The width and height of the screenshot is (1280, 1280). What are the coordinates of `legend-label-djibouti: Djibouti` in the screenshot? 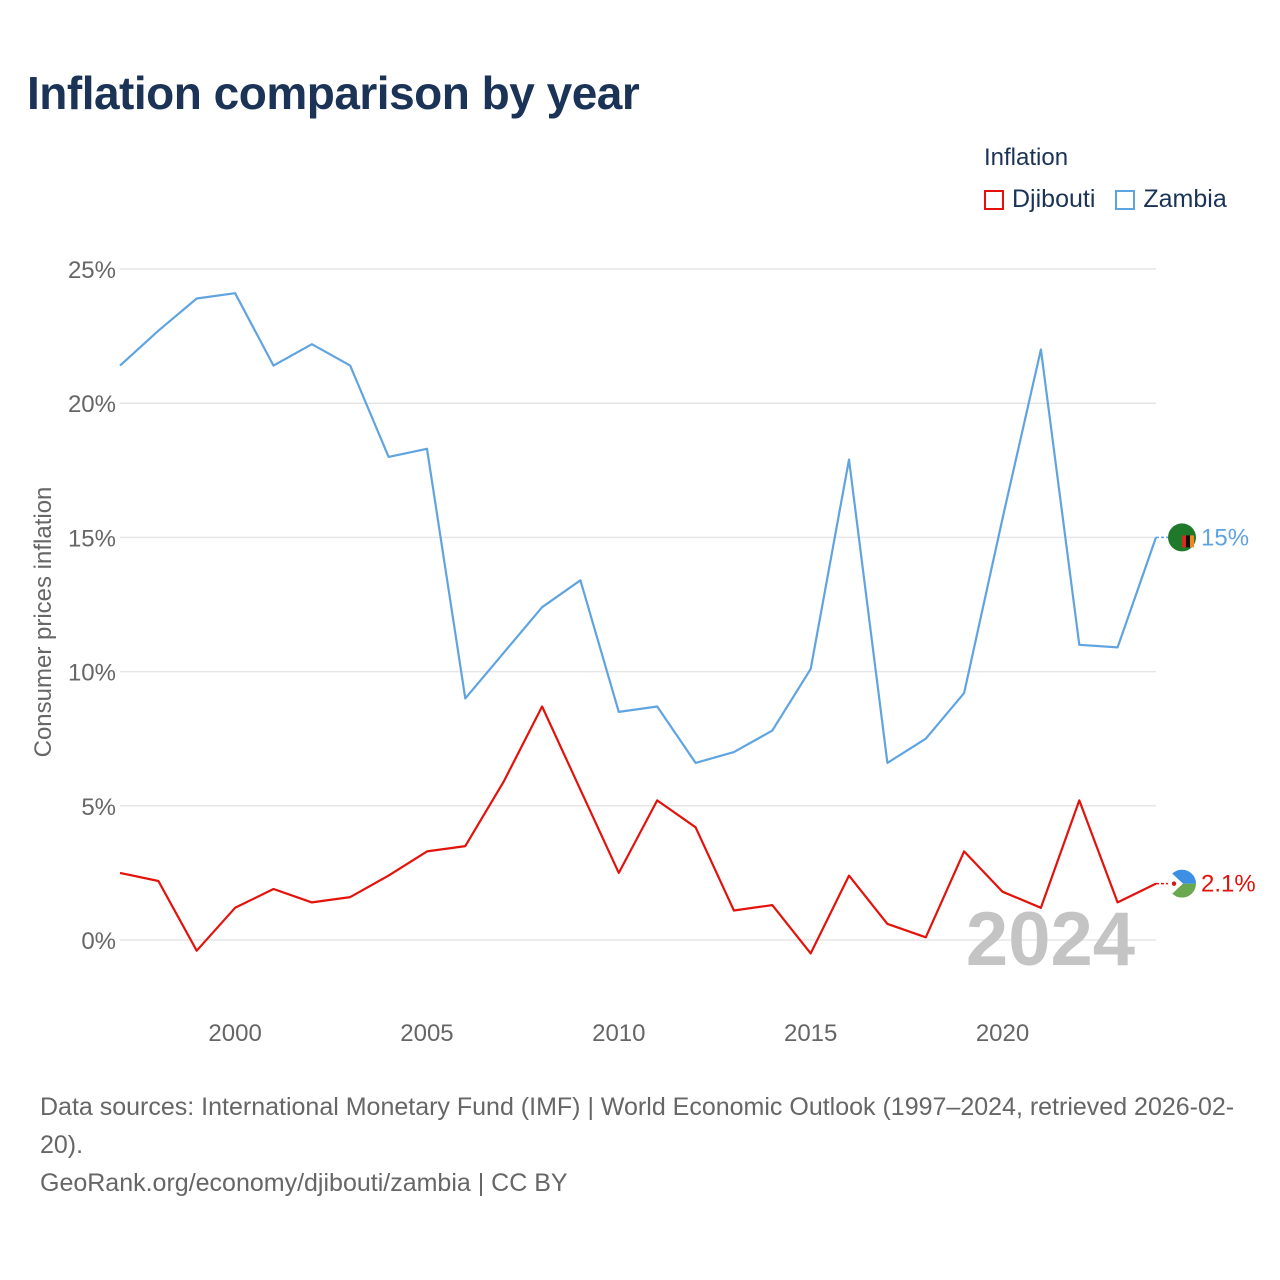 It's located at (1054, 199).